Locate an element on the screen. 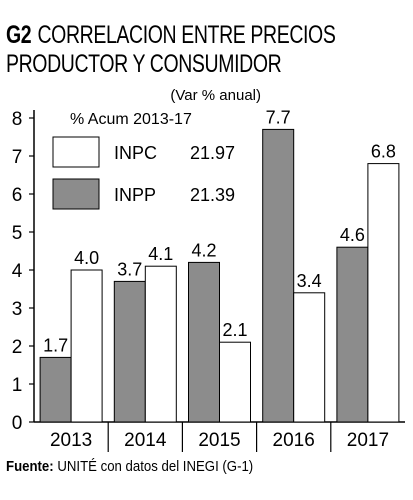 The image size is (413, 500). legend-label-inpp: INPP is located at coordinates (135, 195).